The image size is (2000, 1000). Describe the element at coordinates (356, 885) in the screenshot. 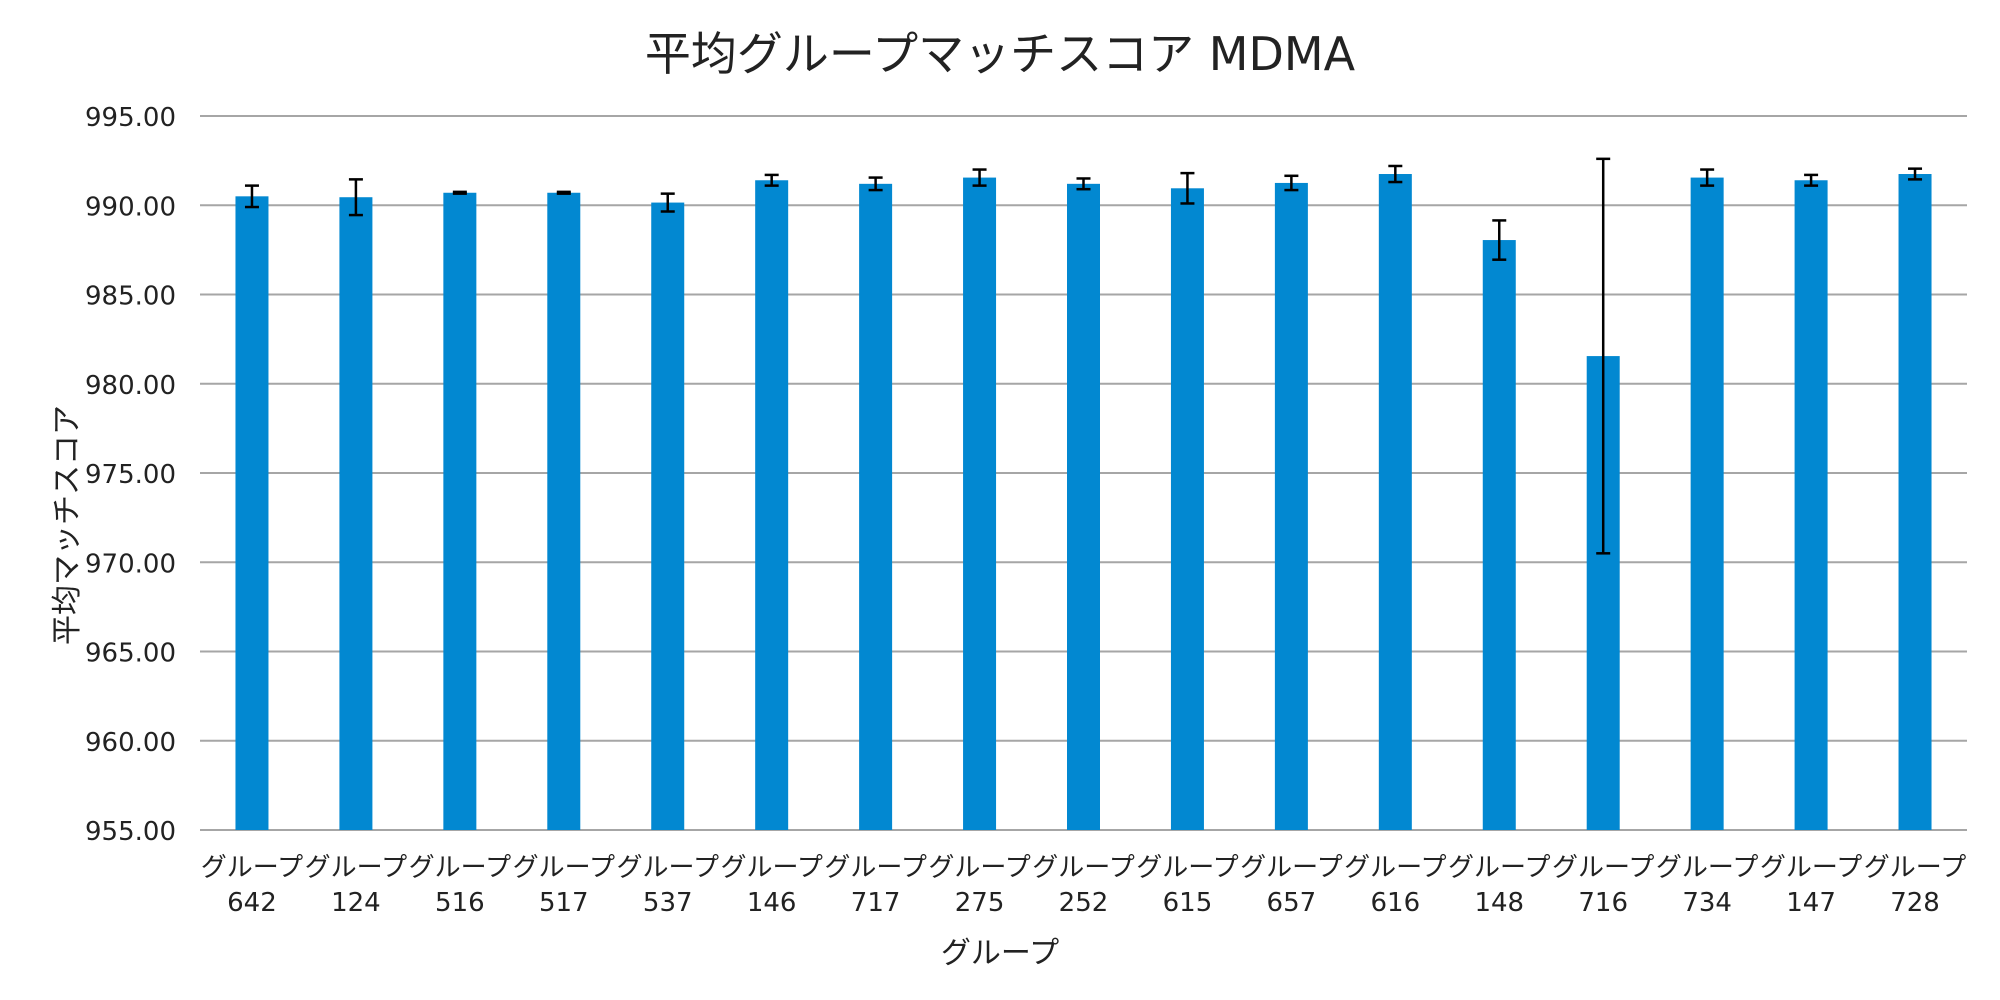

I see `x-tick-label: グループ 124` at that location.